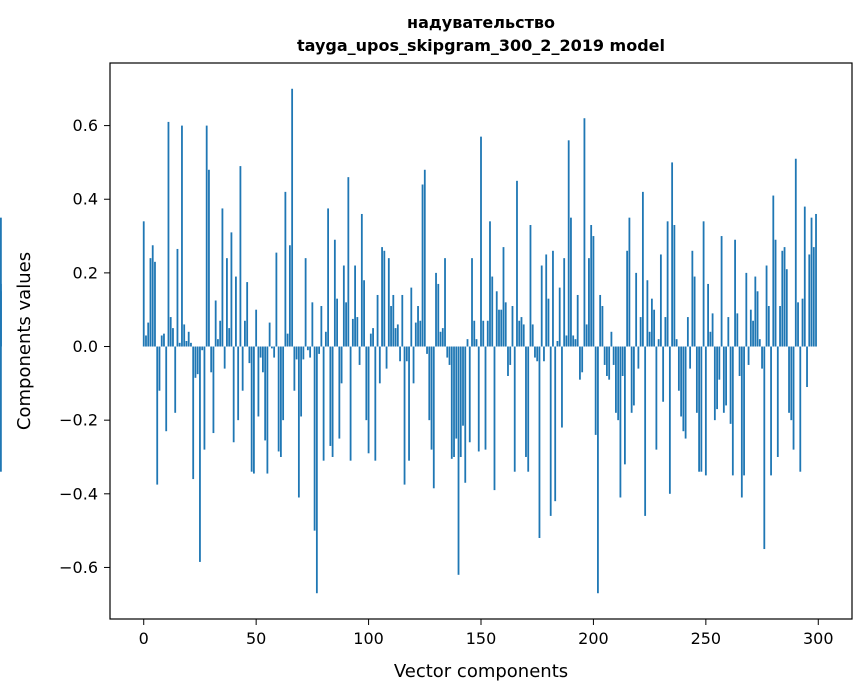 Image resolution: width=867 pixels, height=696 pixels. What do you see at coordinates (593, 638) in the screenshot?
I see `x-tick-label: 200` at bounding box center [593, 638].